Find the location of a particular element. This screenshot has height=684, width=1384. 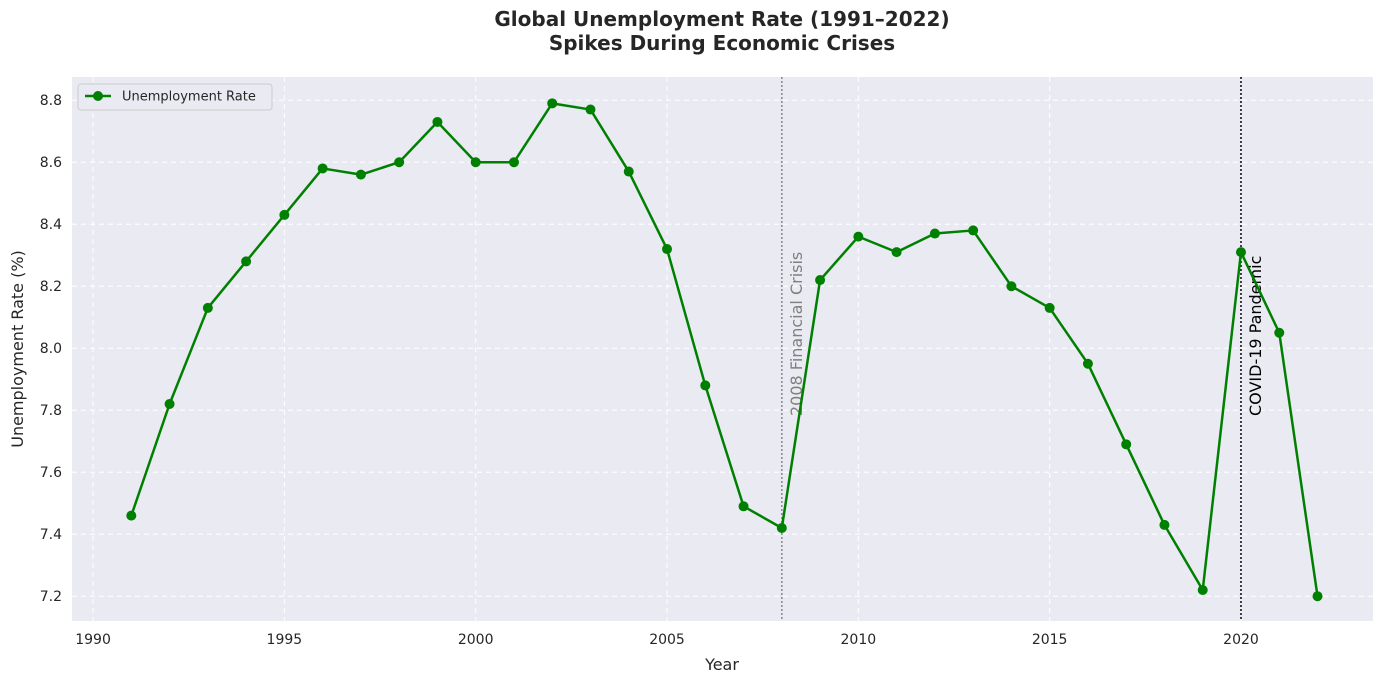

x-tick-label: 2015 is located at coordinates (1050, 640).